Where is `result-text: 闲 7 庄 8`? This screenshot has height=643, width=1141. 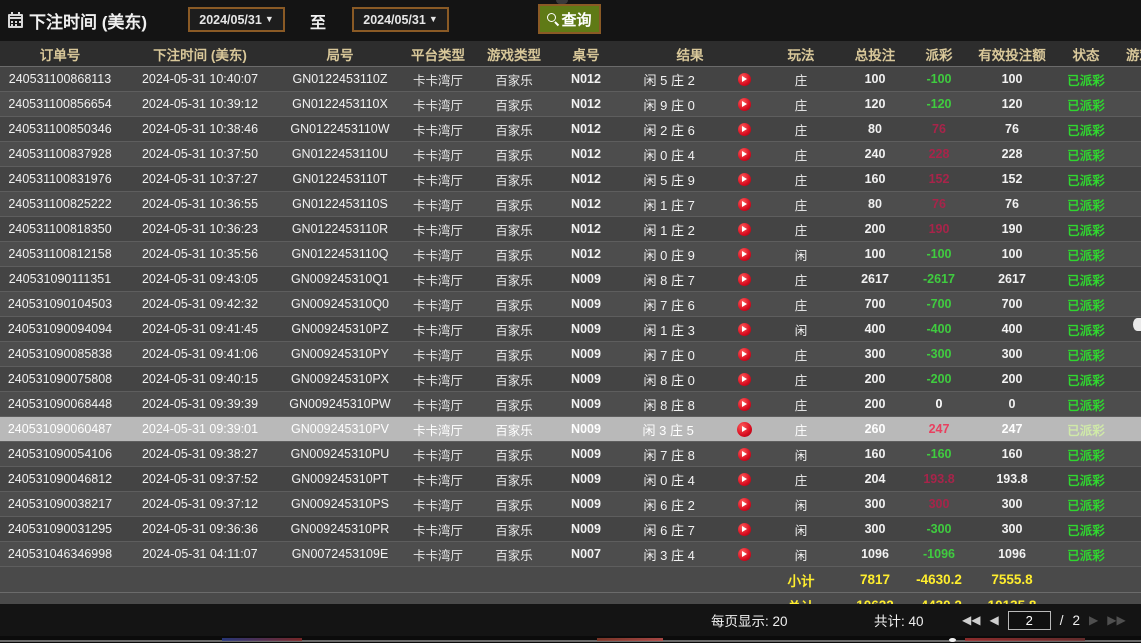
result-text: 闲 7 庄 8 is located at coordinates (669, 455).